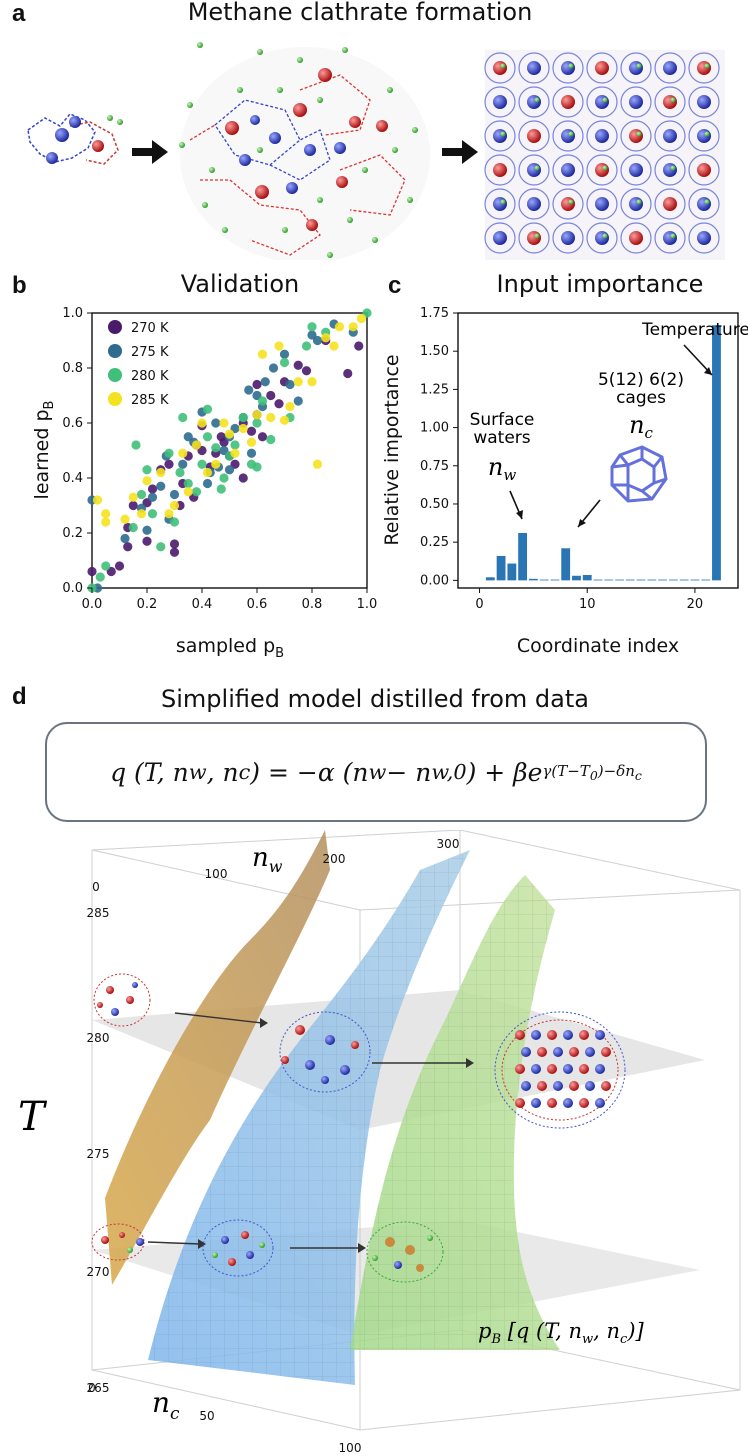  Describe the element at coordinates (230, 648) in the screenshot. I see `scatter-x-axis-label: sampled pB` at that location.